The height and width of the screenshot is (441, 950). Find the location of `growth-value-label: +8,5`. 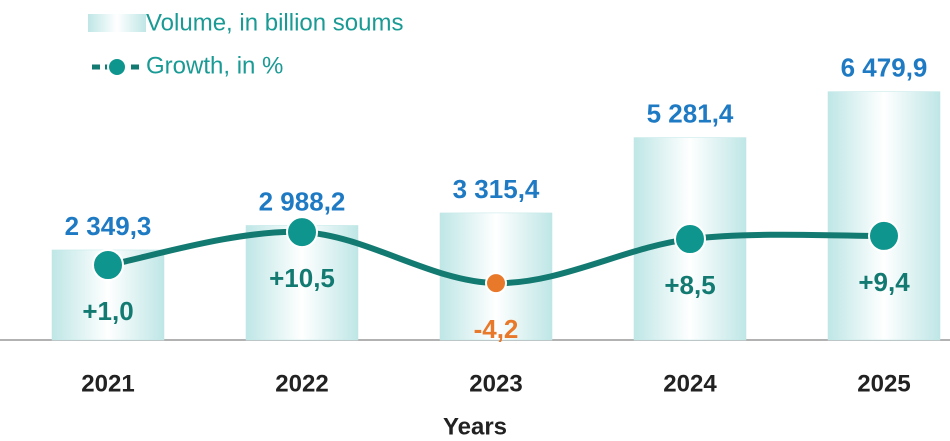

growth-value-label: +8,5 is located at coordinates (689, 285).